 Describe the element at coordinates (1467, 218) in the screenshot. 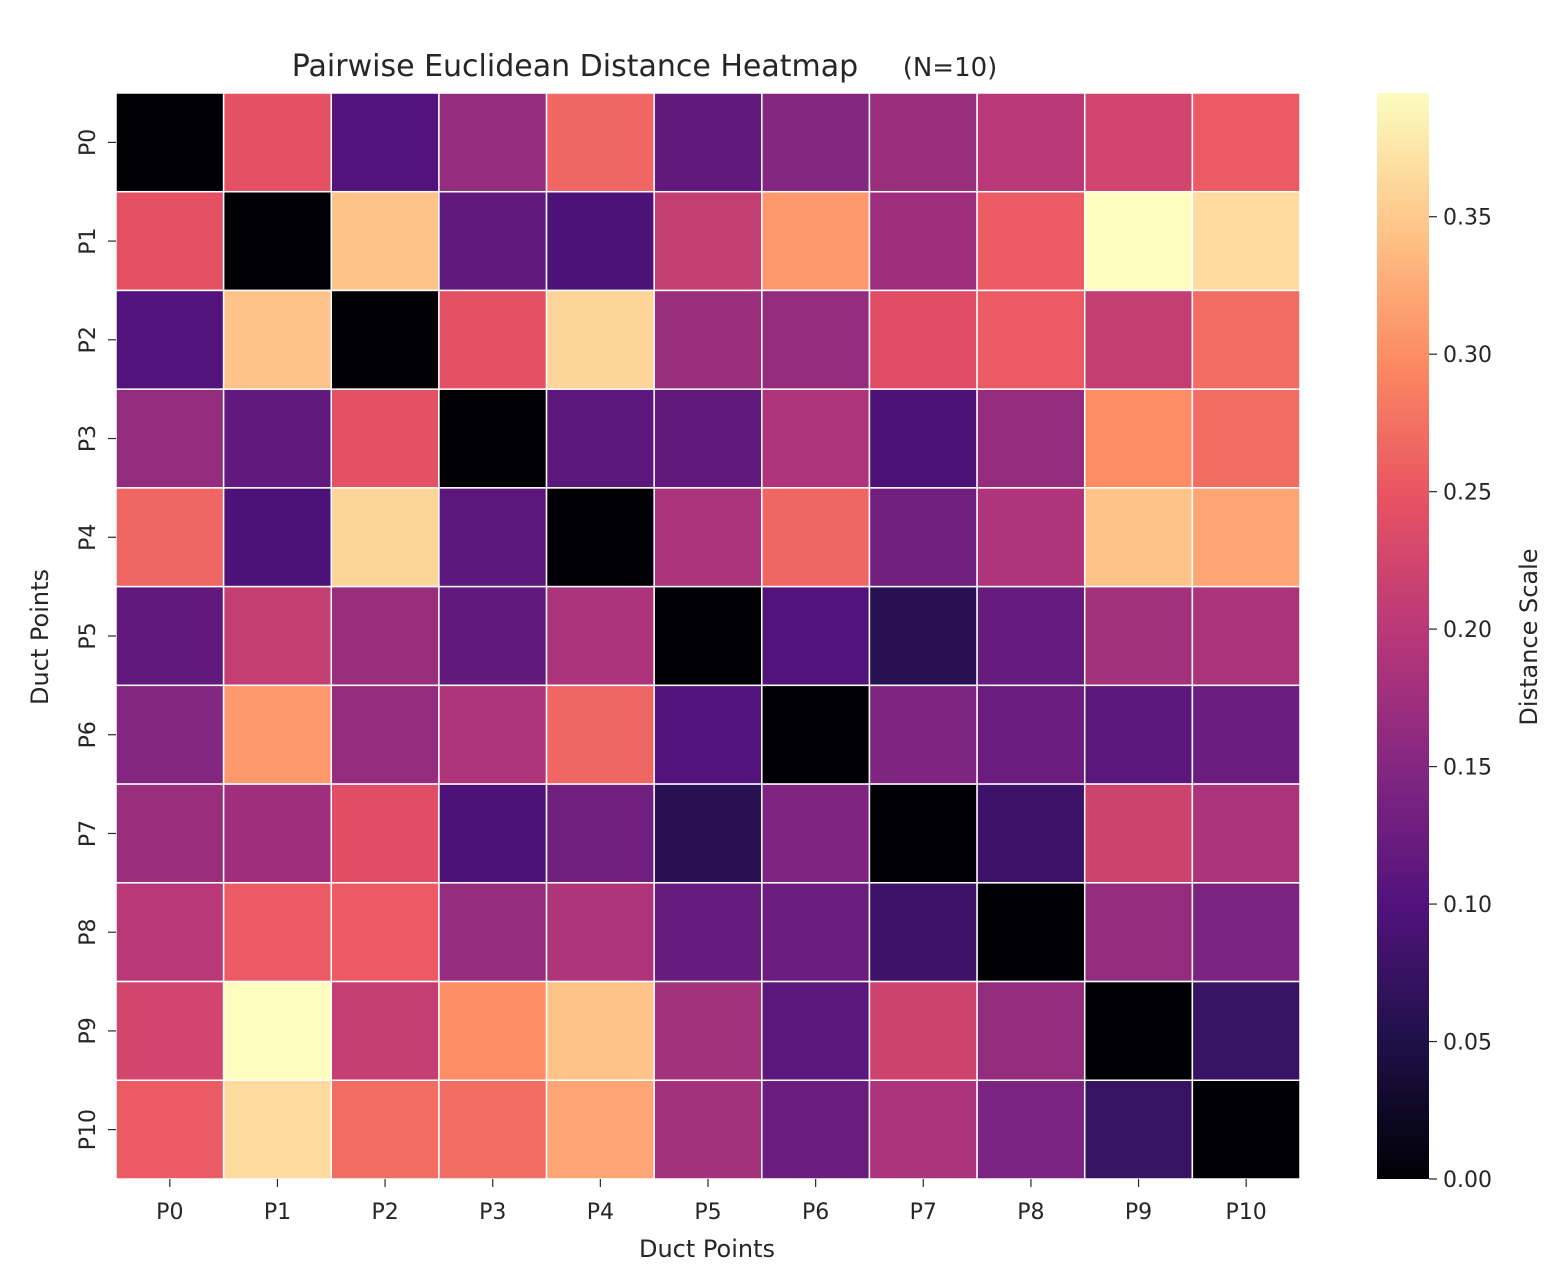

I see `colorbar-tick-label: 0.35` at that location.